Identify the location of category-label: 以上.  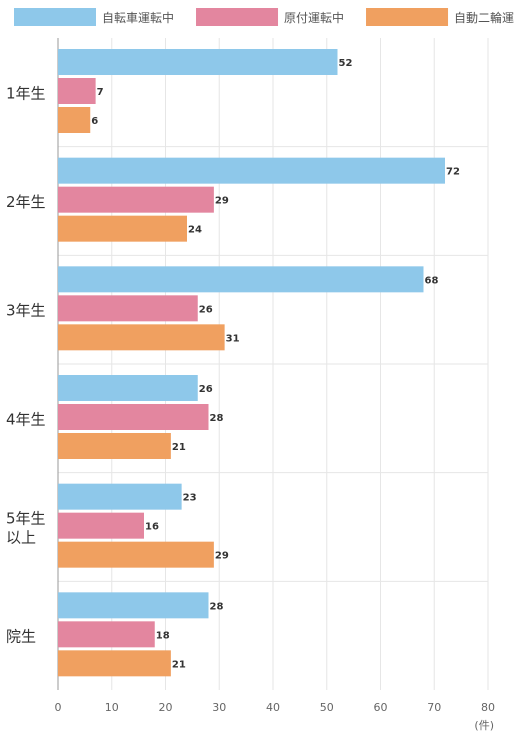
(21, 538).